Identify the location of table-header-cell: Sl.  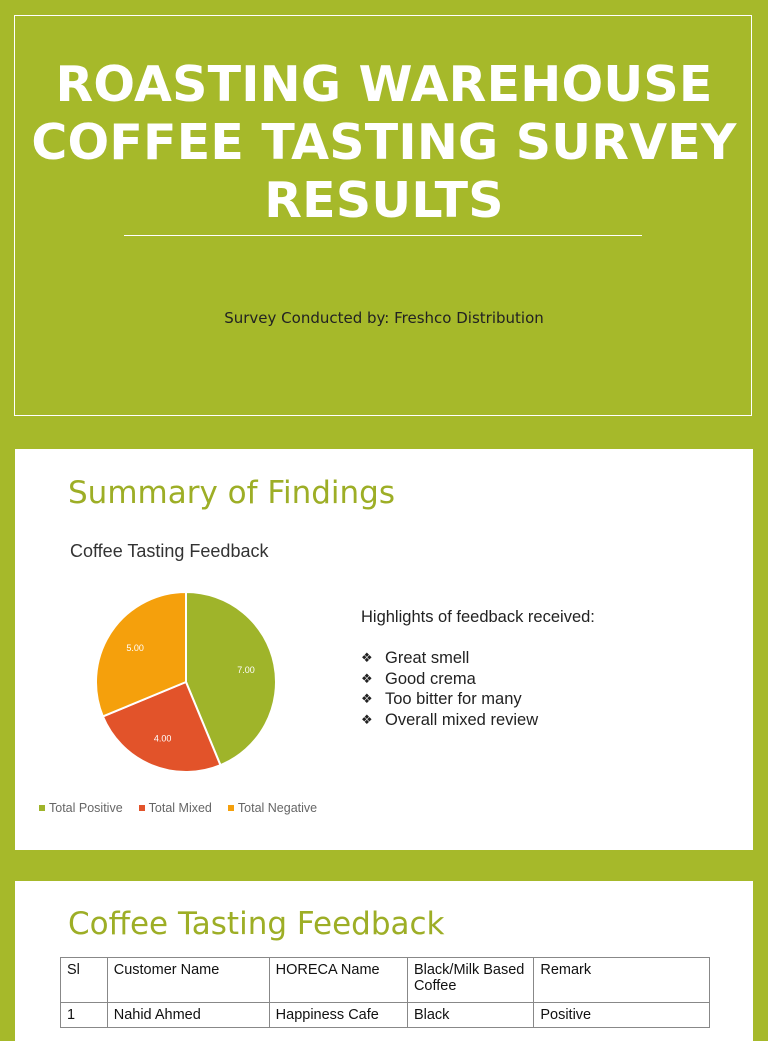
(84, 980).